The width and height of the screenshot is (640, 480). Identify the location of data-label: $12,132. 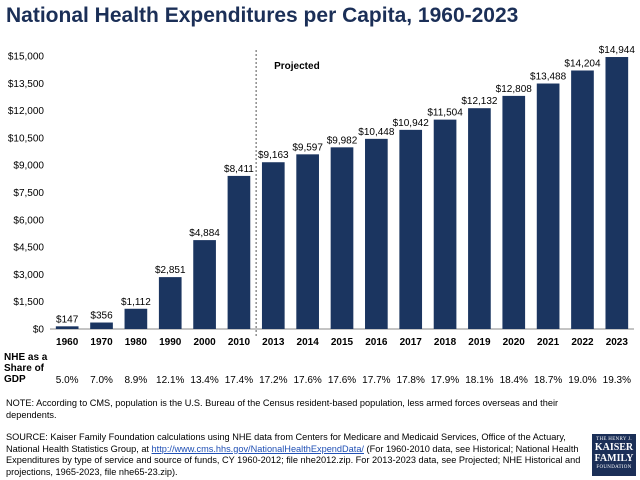
(479, 101).